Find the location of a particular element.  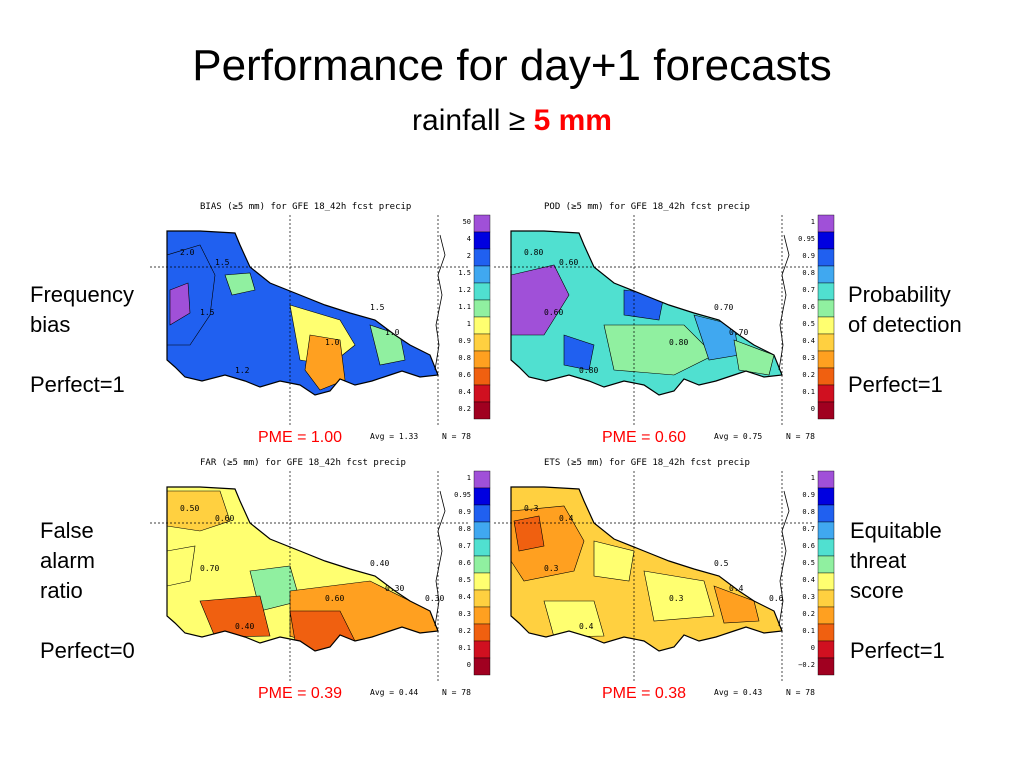

map-title: ETS (≥5 mm) for GFE 18_42h fcst precip is located at coordinates (647, 463).